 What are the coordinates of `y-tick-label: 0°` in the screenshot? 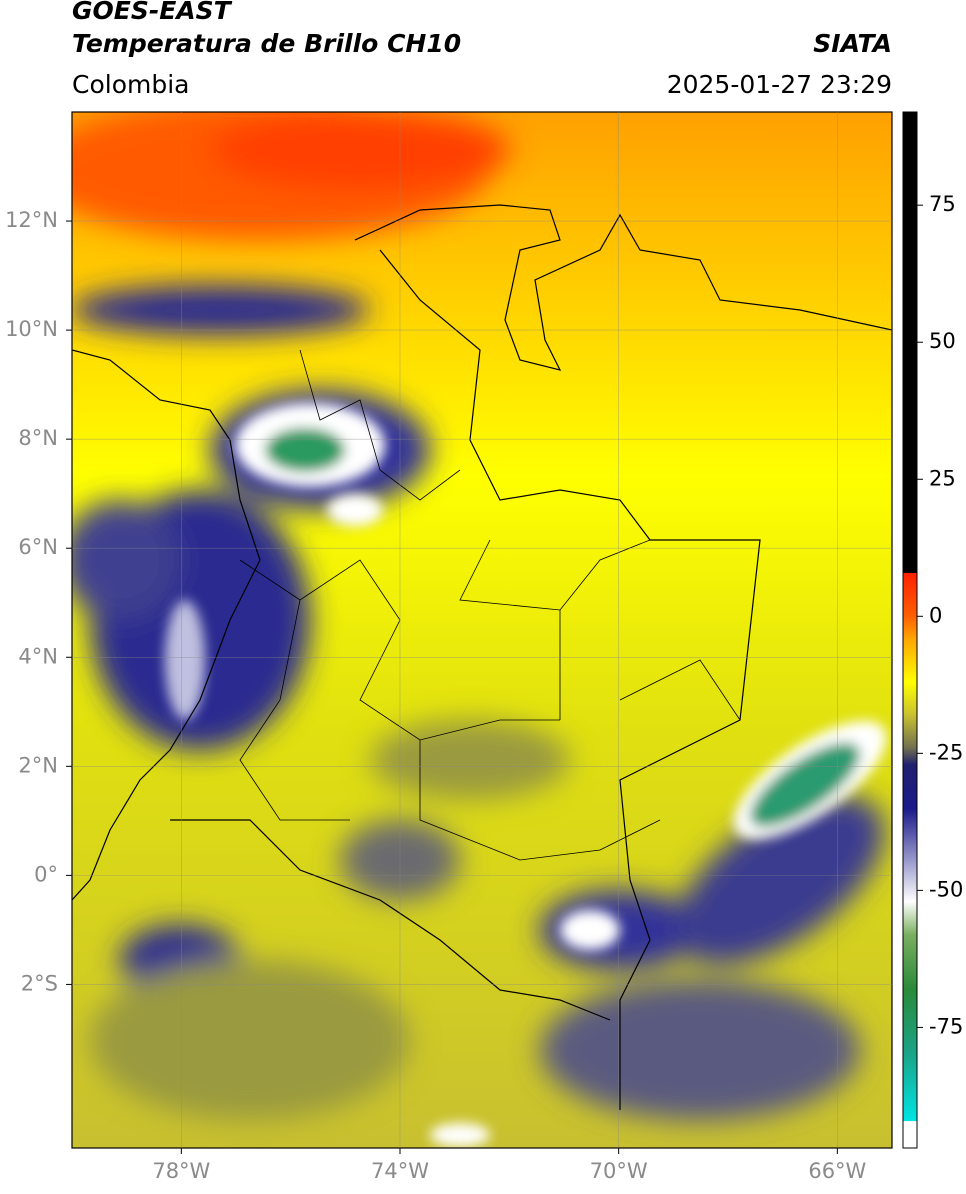 It's located at (46, 874).